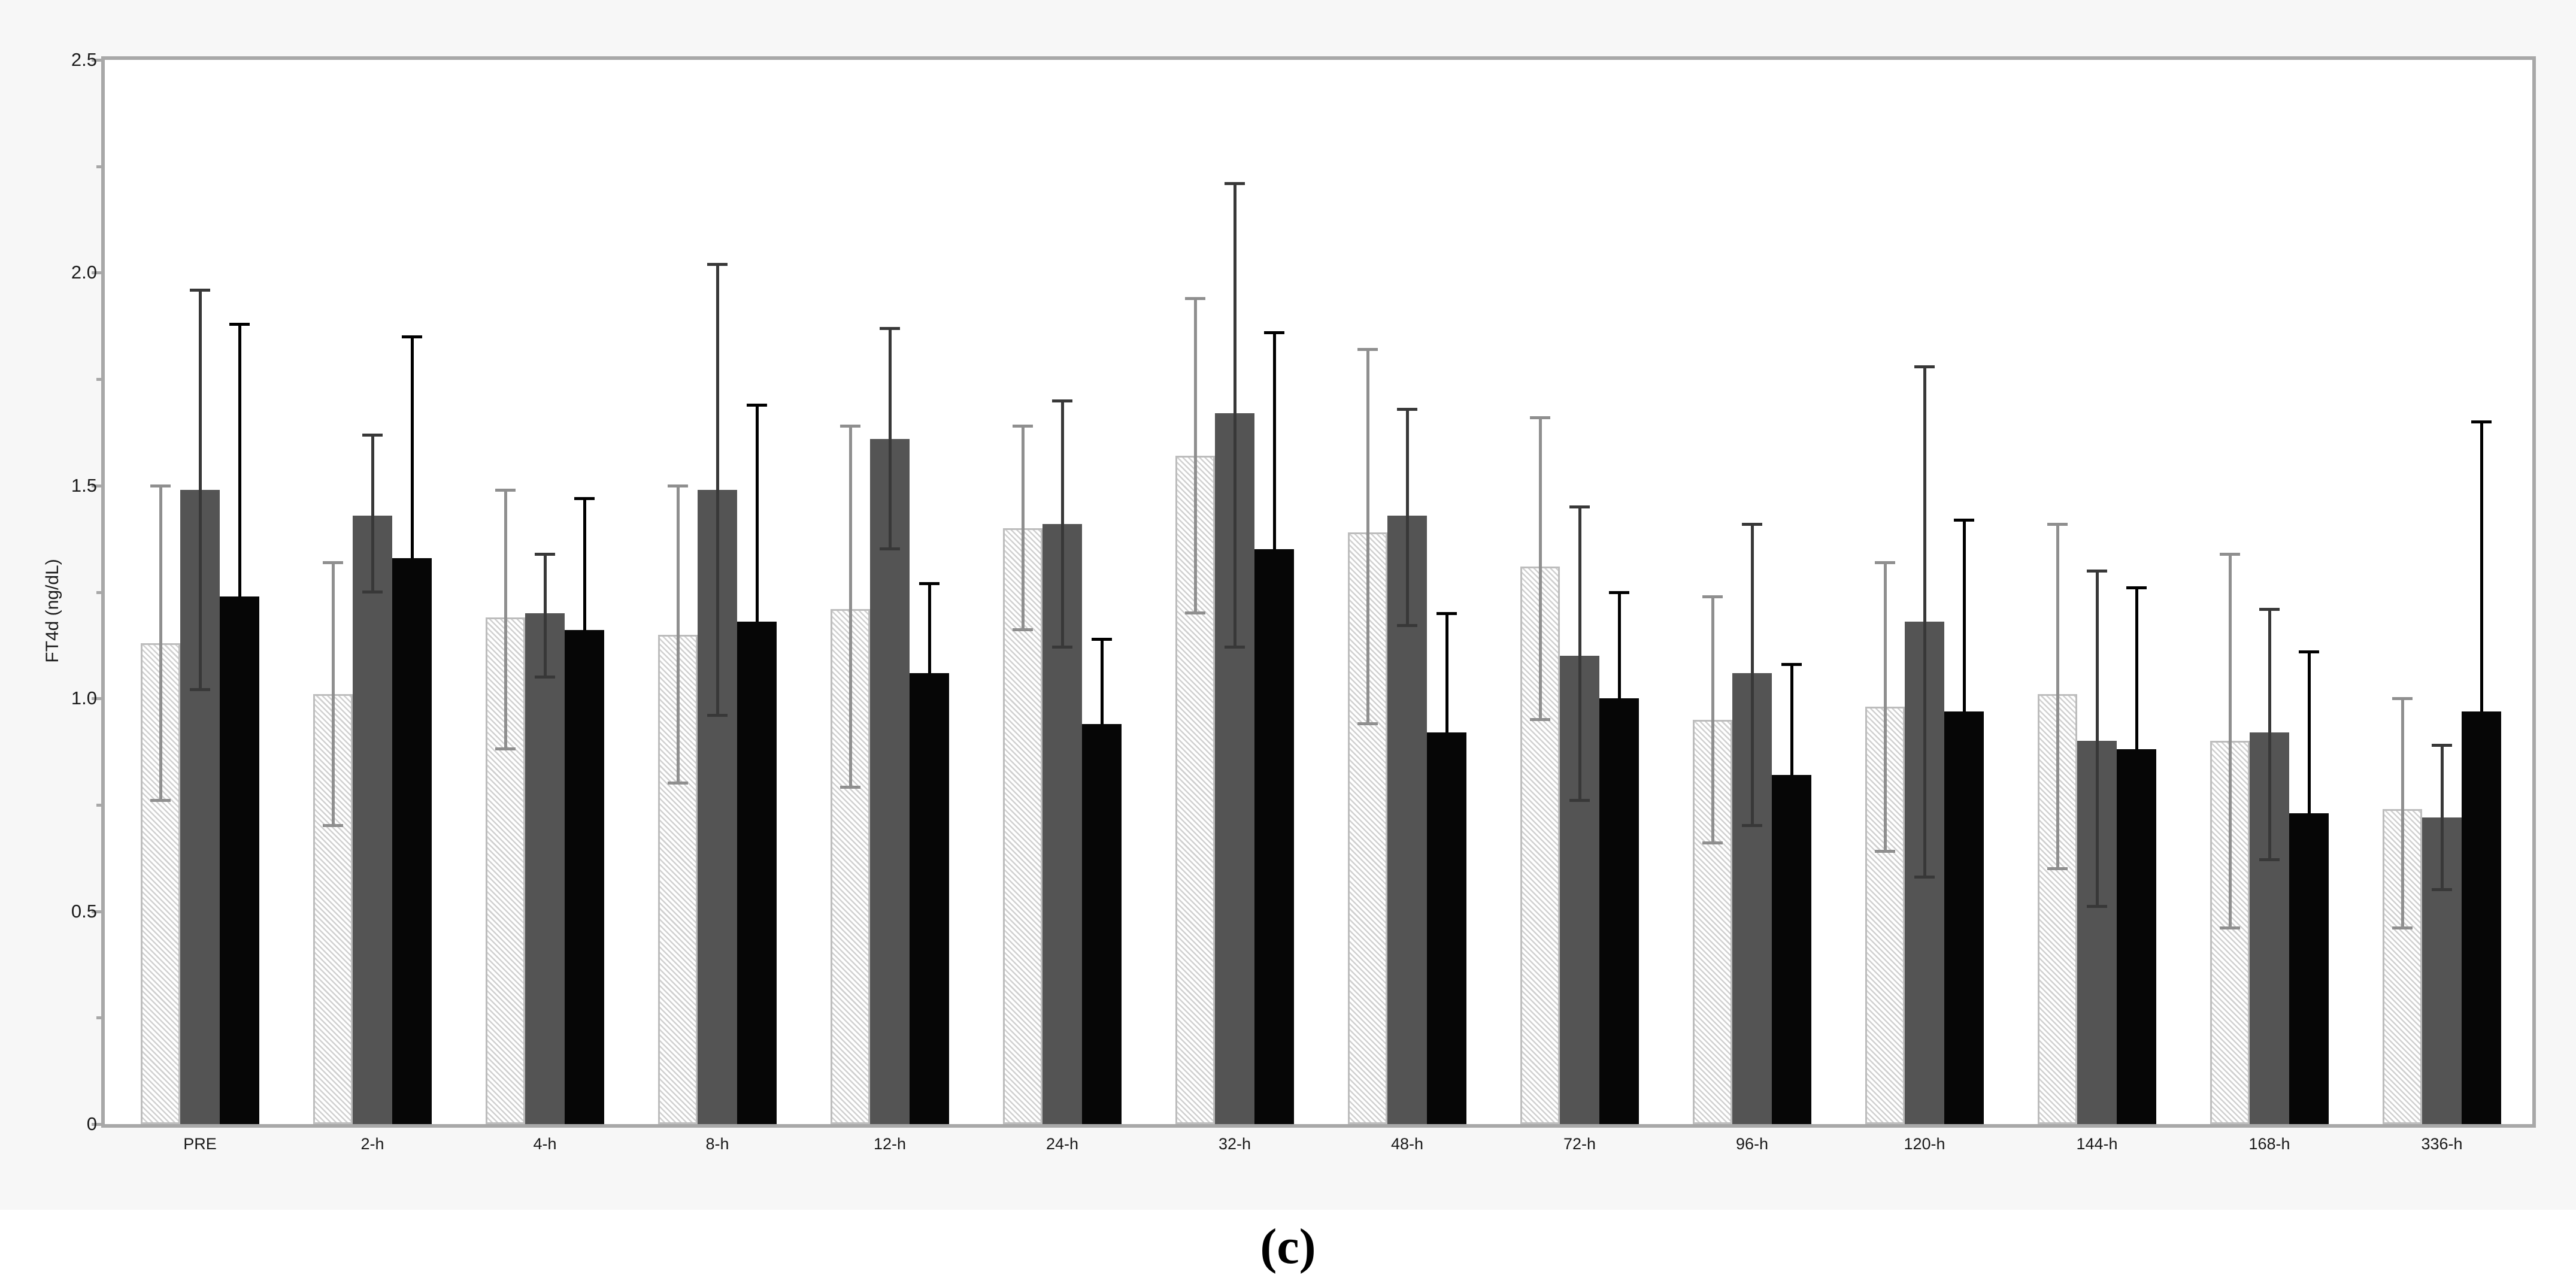 The image size is (2576, 1281). What do you see at coordinates (84, 911) in the screenshot?
I see `y-tick-label: 0.5` at bounding box center [84, 911].